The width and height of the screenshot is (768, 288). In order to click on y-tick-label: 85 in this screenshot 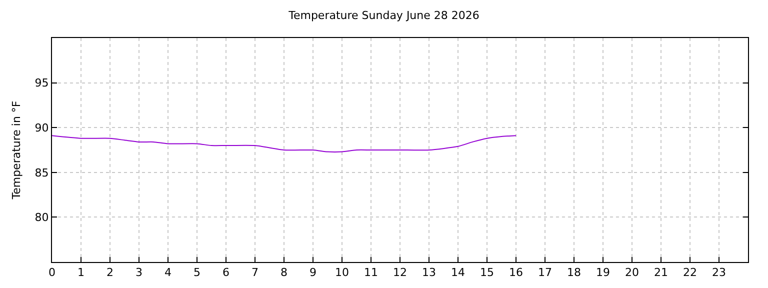, I will do `click(41, 173)`.